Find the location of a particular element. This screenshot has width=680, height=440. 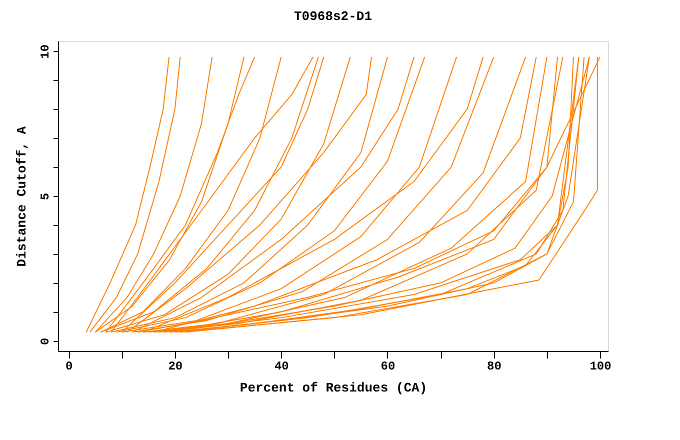

x-tick-label: 20 is located at coordinates (175, 367).